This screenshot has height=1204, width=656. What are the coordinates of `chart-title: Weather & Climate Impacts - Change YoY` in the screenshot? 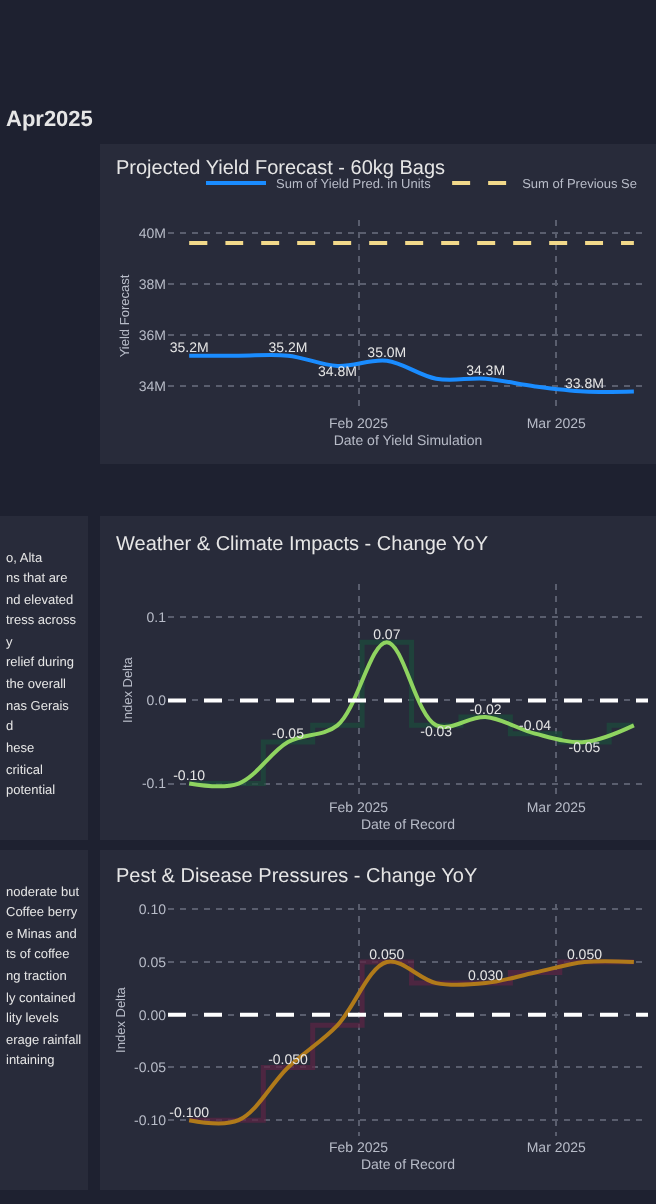 It's located at (302, 545).